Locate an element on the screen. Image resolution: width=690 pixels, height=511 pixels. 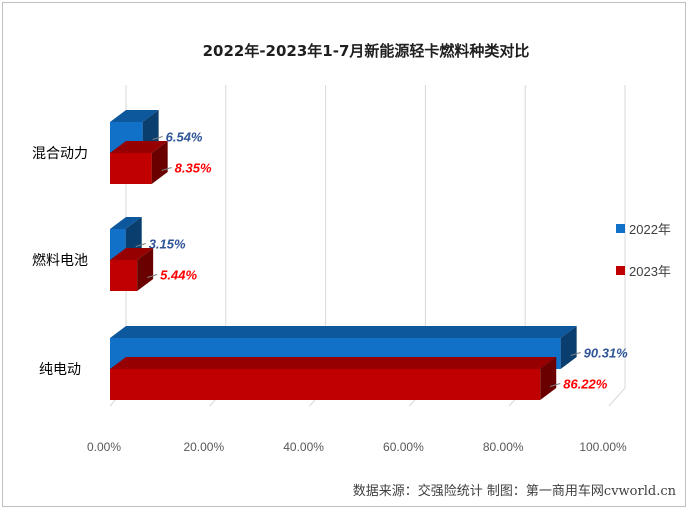
category-label: 混合动力 is located at coordinates (60, 154).